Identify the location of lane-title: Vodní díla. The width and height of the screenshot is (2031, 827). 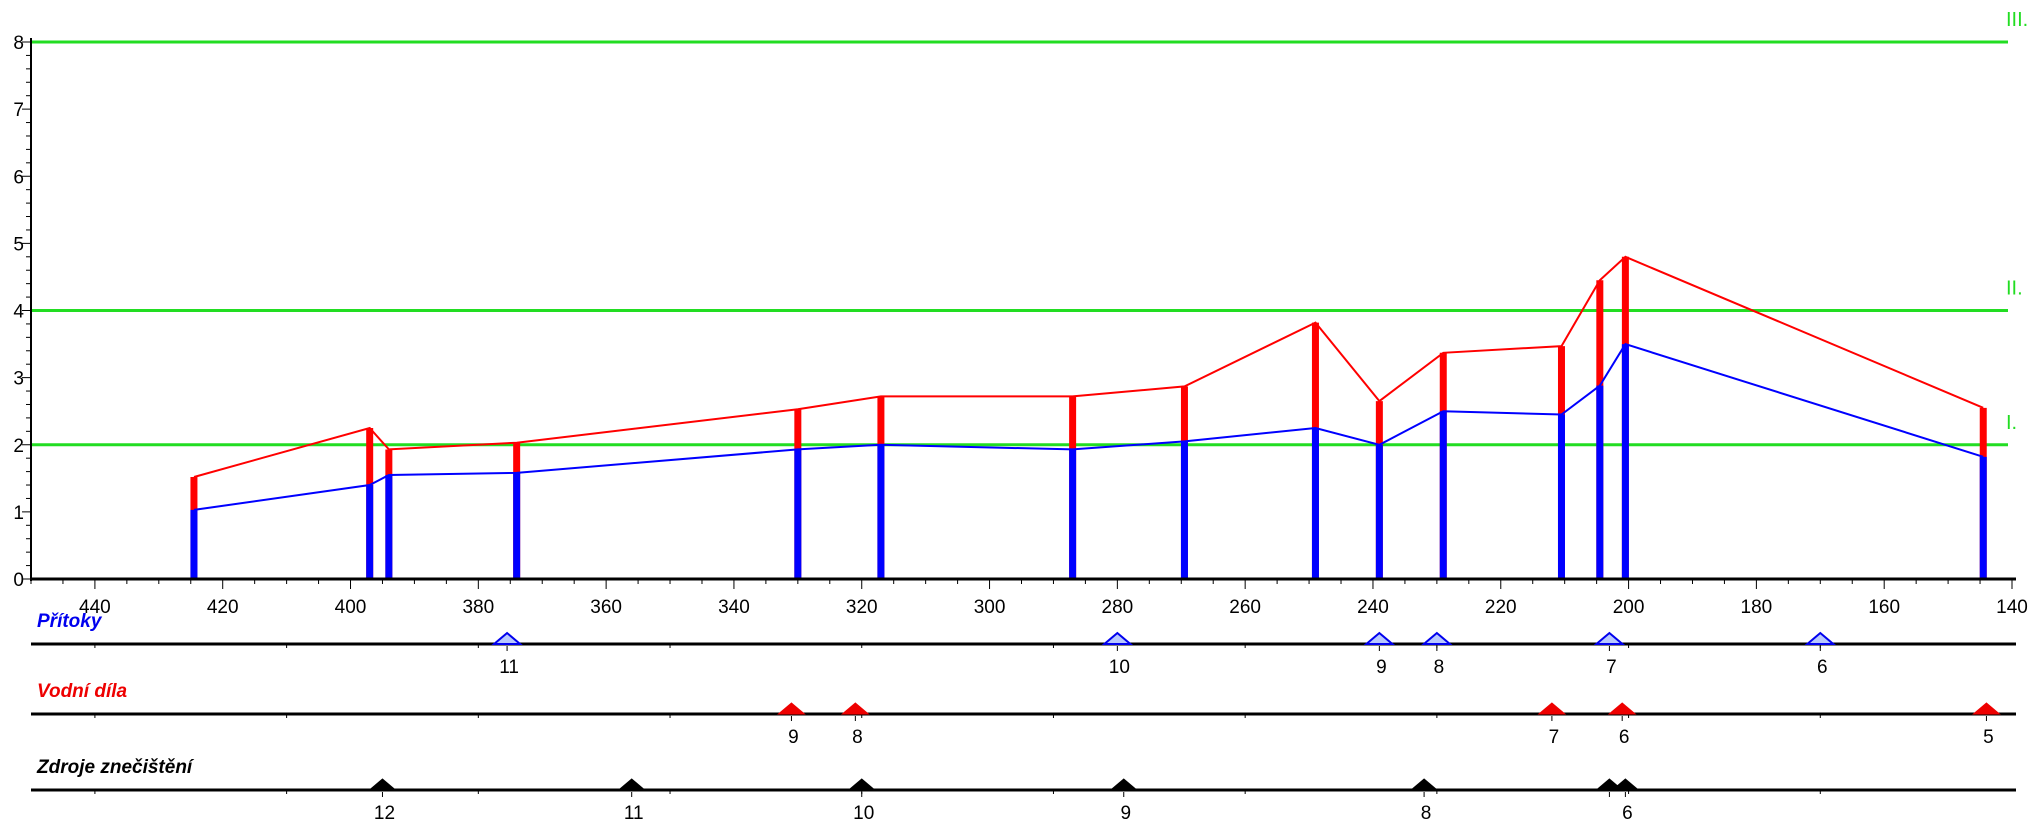
(82, 691).